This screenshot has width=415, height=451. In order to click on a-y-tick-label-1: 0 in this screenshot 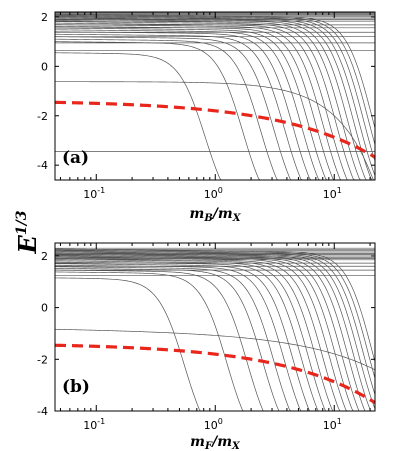, I will do `click(44, 66)`.